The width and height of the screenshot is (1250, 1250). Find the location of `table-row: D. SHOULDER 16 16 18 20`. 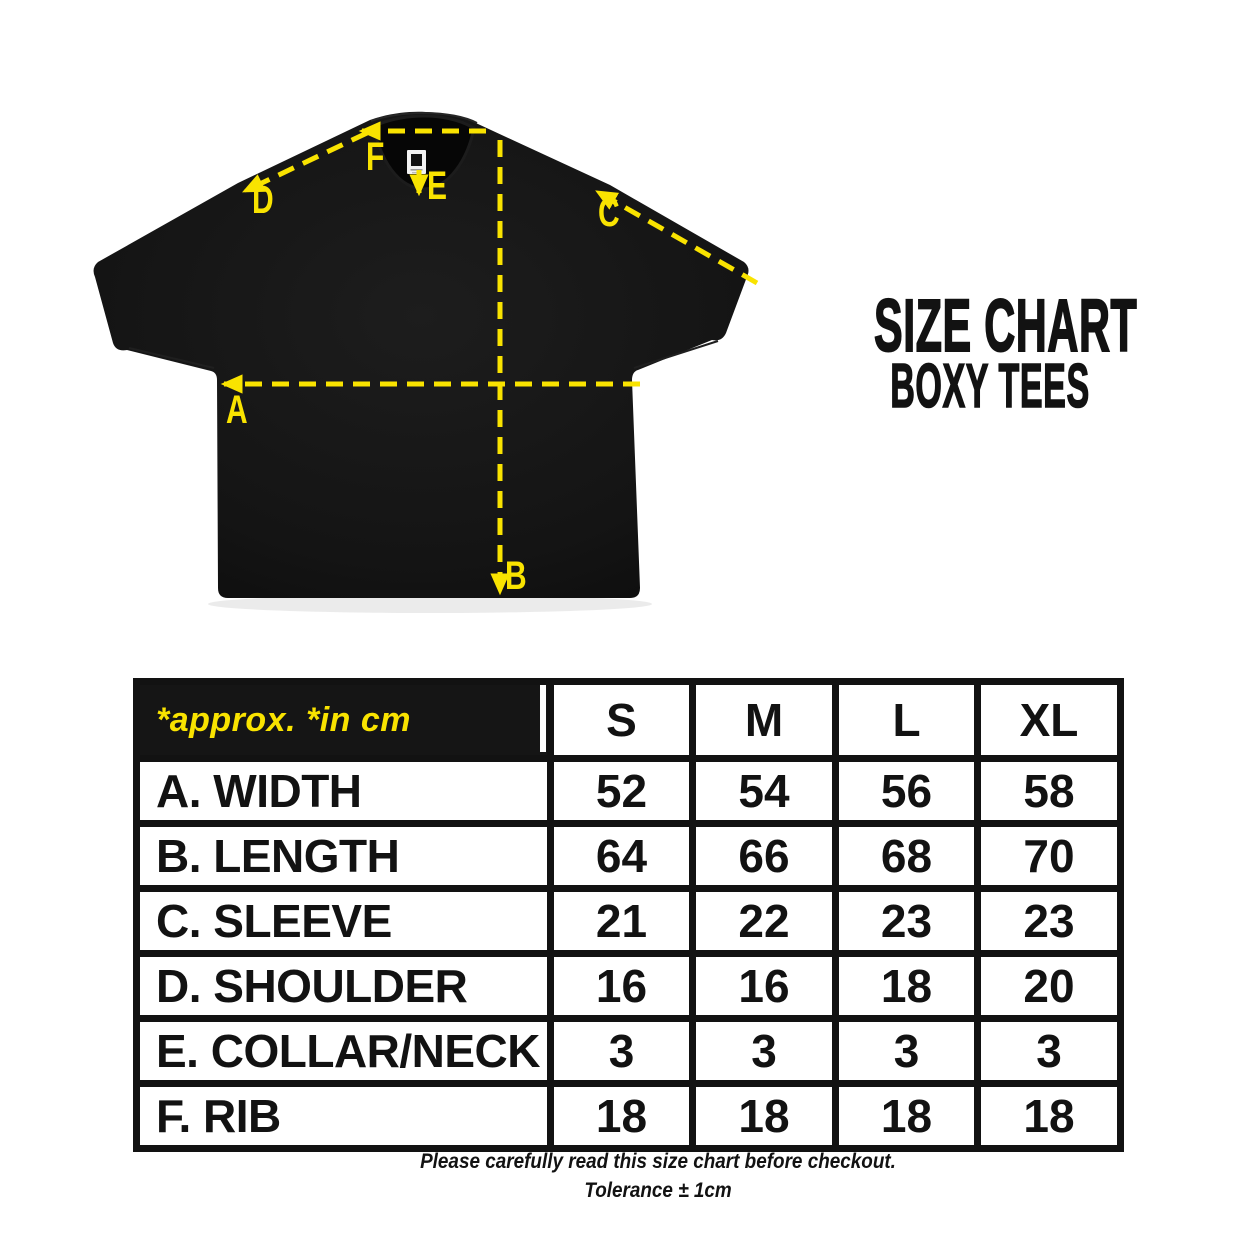

table-row: D. SHOULDER 16 16 18 20 is located at coordinates (628, 986).